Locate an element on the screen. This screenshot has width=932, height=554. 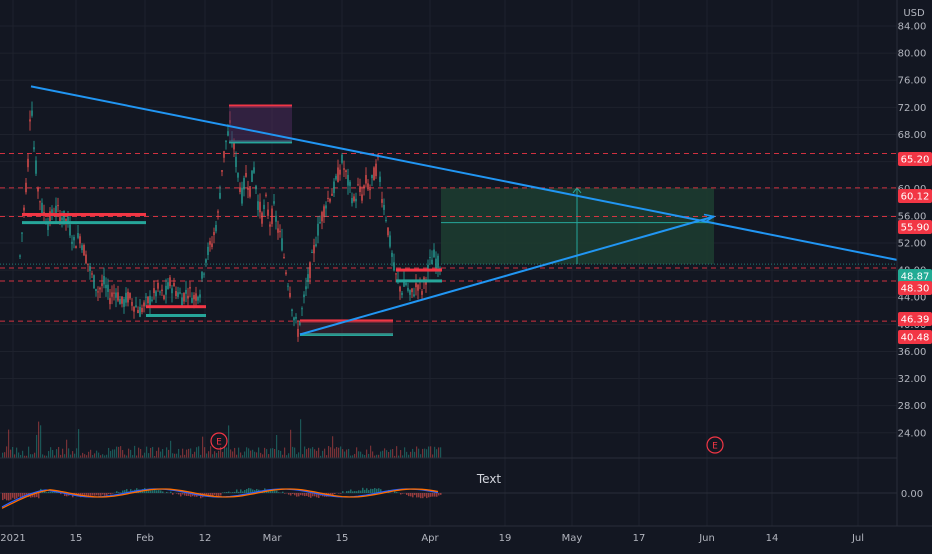
support-box is located at coordinates (346, 328).